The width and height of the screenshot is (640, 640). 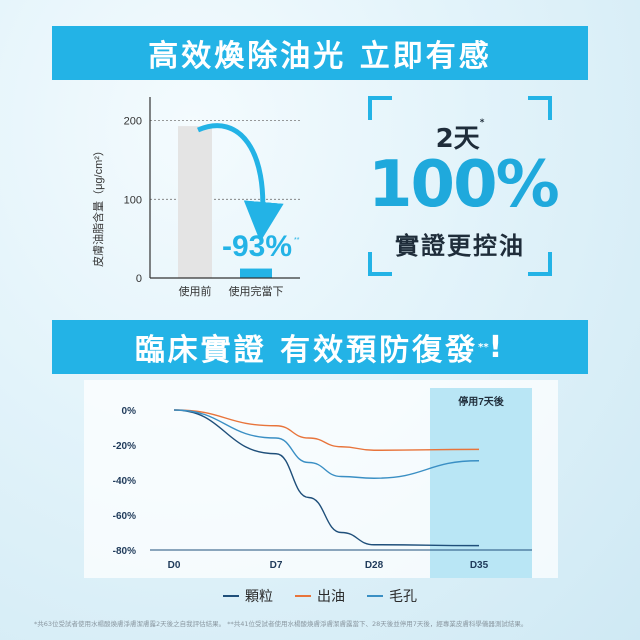 What do you see at coordinates (320, 56) in the screenshot?
I see `top-banner-title: 高效煥除油光 立即有感` at bounding box center [320, 56].